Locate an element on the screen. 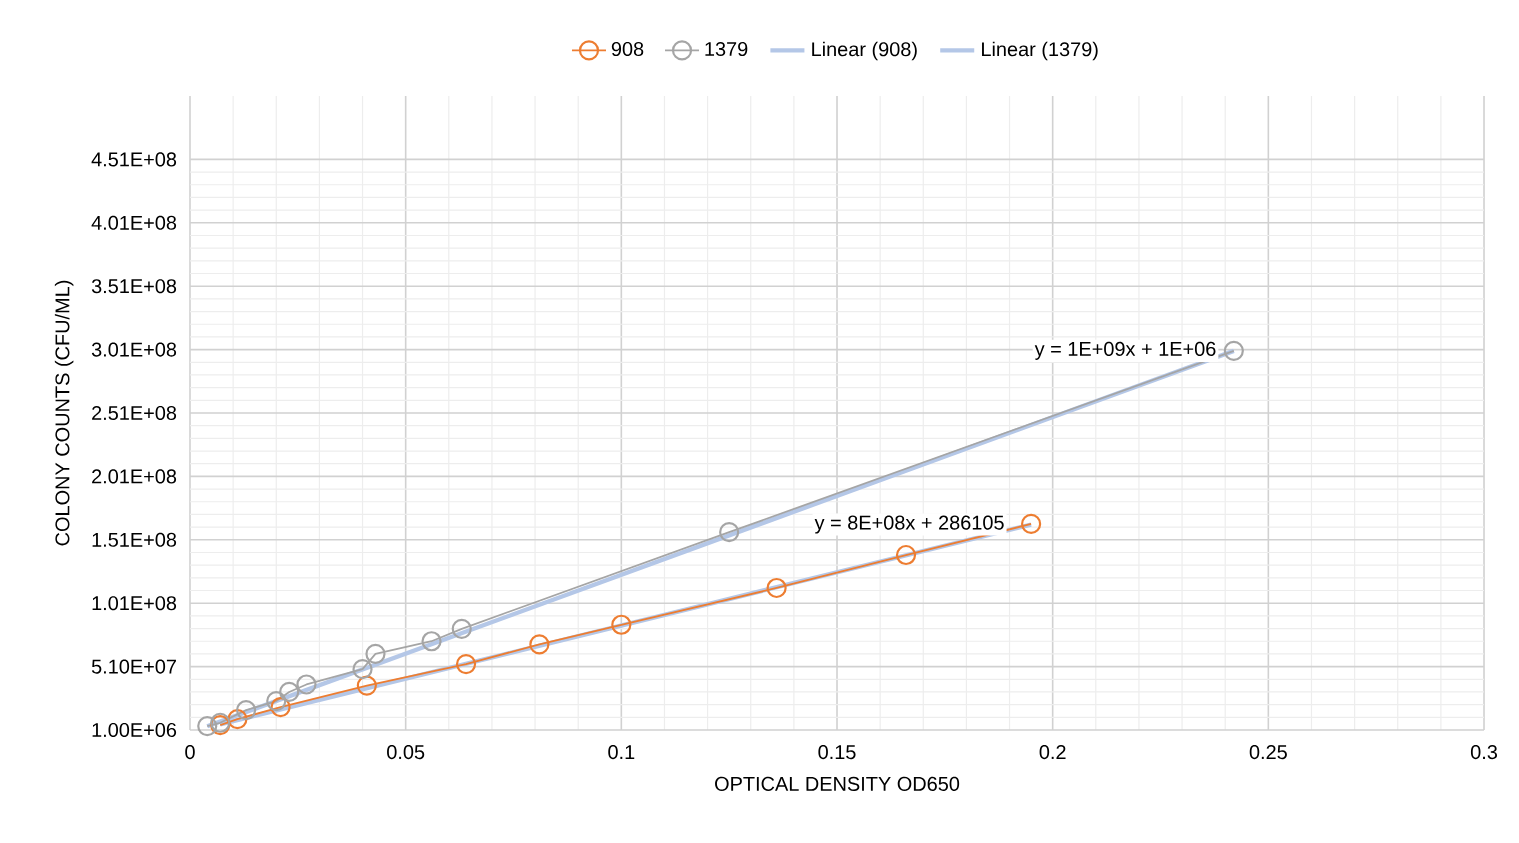 This screenshot has height=843, width=1519. x-tick-label: 0.05 is located at coordinates (406, 752).